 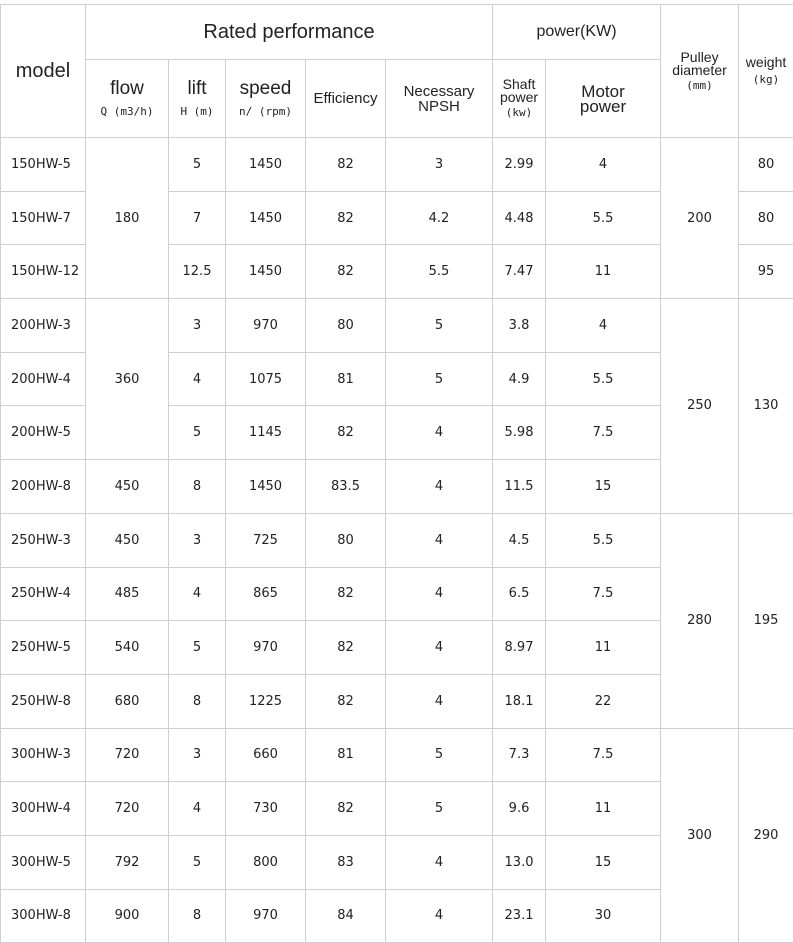 I want to click on cell-shaft-power: 7.3, so click(x=519, y=755).